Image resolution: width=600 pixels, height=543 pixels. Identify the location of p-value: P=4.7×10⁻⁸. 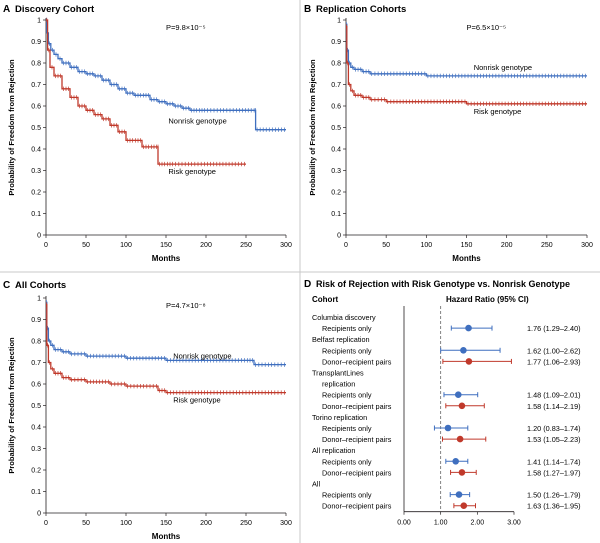
(186, 305).